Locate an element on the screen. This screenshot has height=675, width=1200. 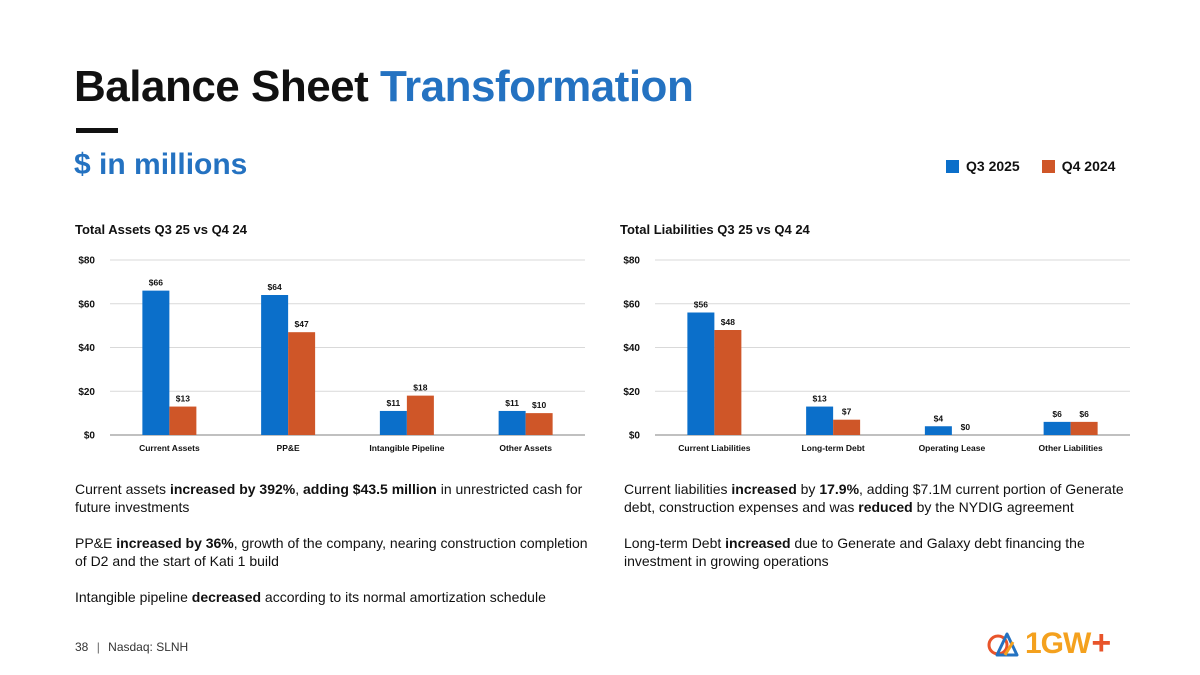
note-emphasis: adding $43.5 million is located at coordinates (370, 489).